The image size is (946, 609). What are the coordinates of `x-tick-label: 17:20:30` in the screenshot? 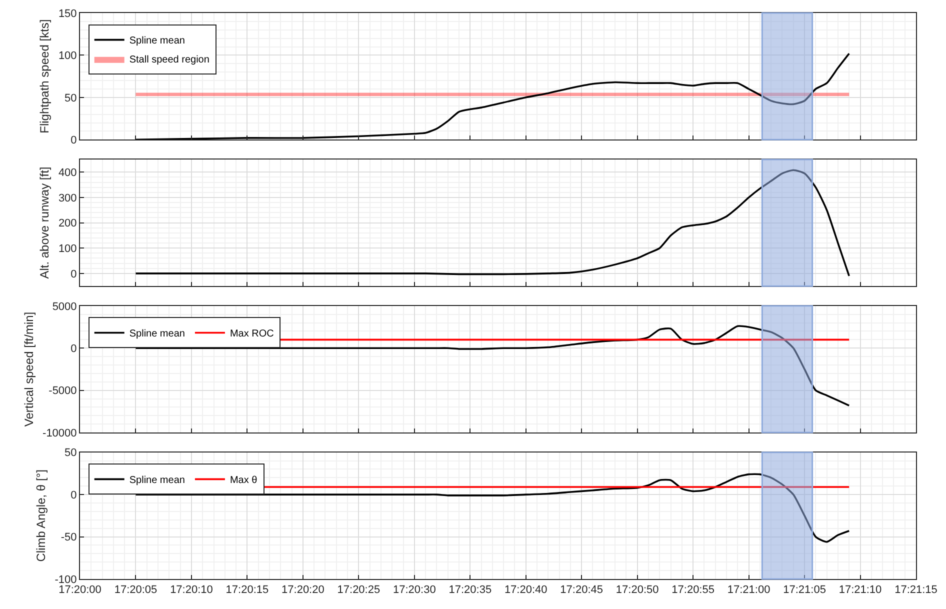 It's located at (414, 590).